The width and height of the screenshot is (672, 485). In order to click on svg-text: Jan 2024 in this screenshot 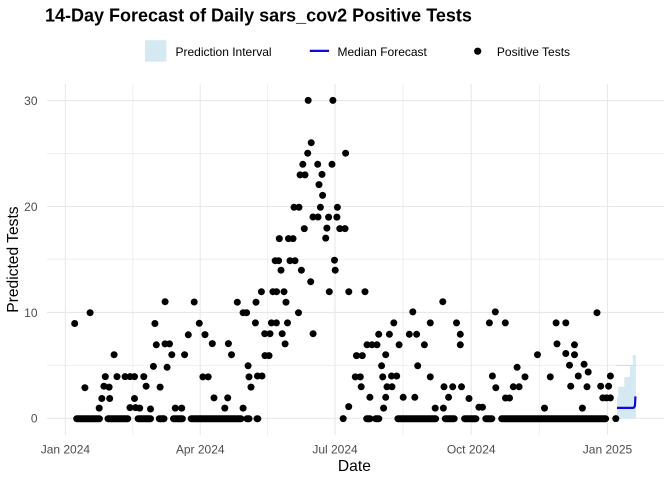, I will do `click(66, 449)`.